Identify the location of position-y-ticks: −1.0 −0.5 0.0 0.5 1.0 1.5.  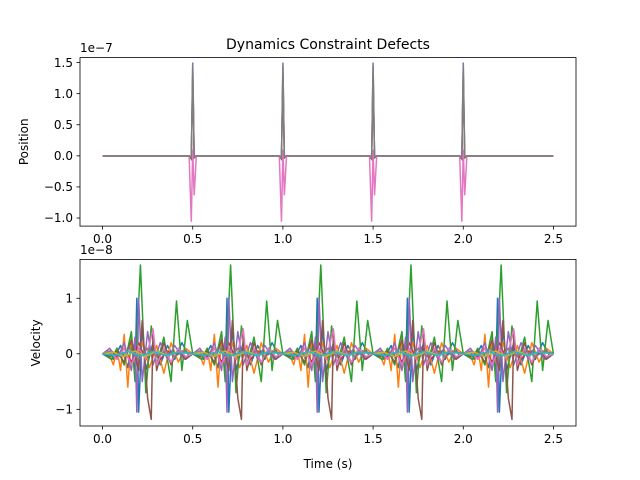
(62, 140).